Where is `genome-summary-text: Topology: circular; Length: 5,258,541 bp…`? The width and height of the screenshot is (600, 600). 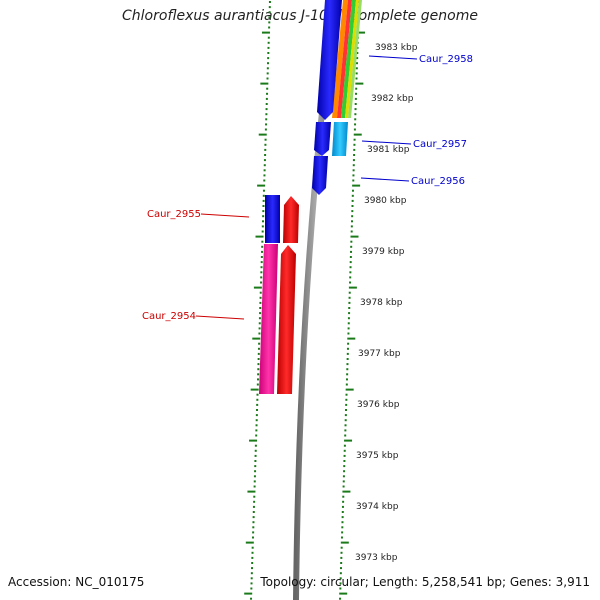
genome-summary-text: Topology: circular; Length: 5,258,541 bp… is located at coordinates (425, 582).